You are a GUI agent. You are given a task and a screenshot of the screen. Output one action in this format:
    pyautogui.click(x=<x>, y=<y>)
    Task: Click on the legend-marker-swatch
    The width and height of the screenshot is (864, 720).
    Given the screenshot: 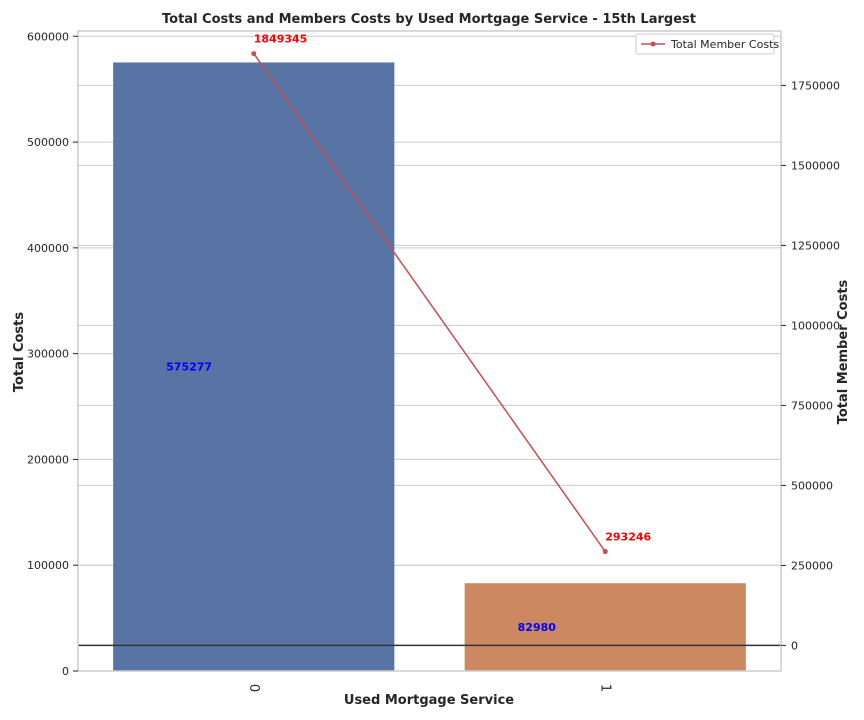 What is the action you would take?
    pyautogui.click(x=653, y=44)
    